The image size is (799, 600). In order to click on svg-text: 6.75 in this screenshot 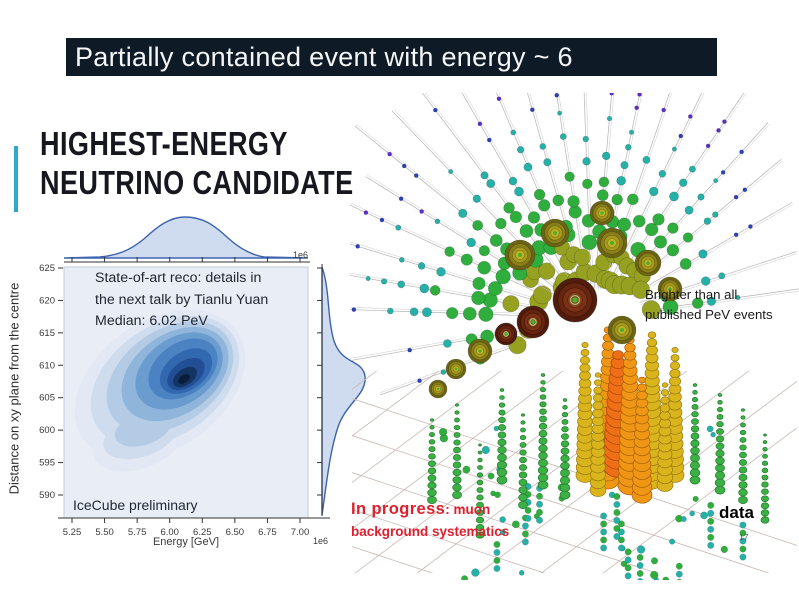, I will do `click(267, 532)`.